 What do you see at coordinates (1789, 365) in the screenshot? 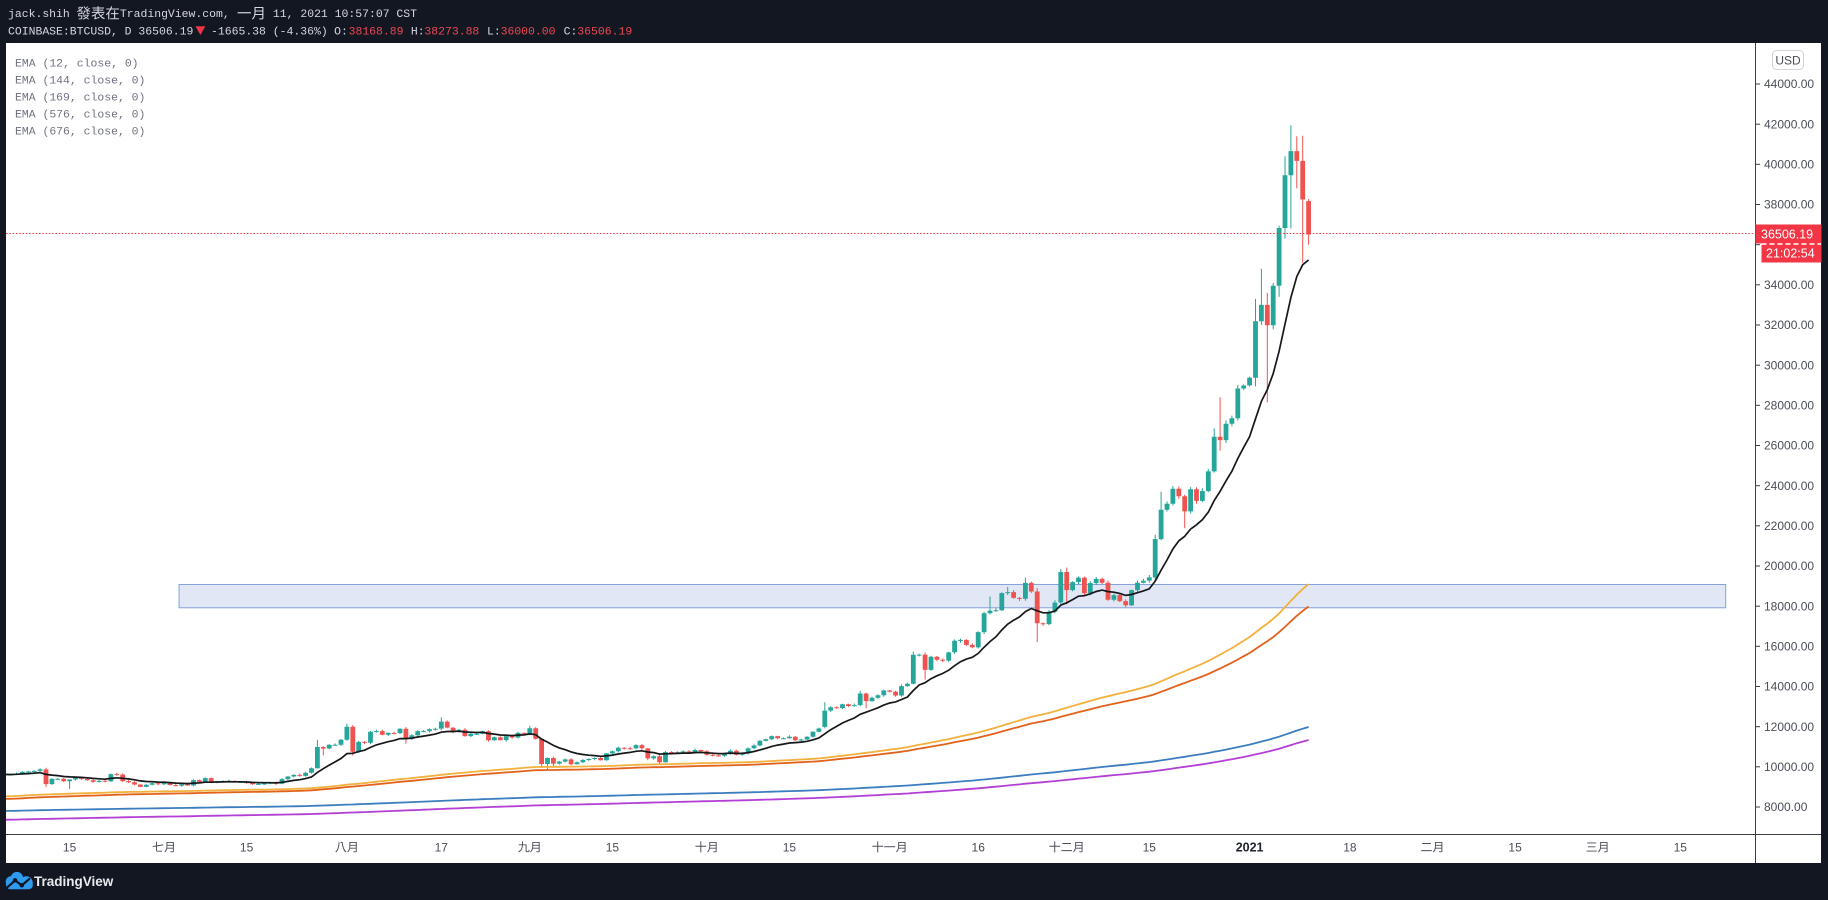
I see `svg-text: 30000.00` at bounding box center [1789, 365].